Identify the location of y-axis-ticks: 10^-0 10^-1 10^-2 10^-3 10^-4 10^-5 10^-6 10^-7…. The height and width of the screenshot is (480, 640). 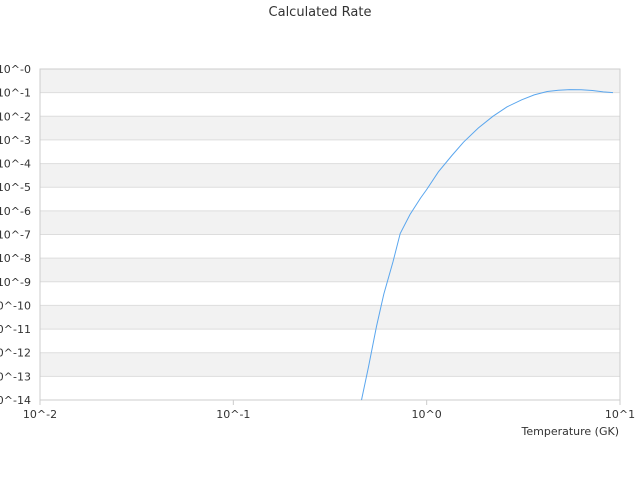
(15, 235).